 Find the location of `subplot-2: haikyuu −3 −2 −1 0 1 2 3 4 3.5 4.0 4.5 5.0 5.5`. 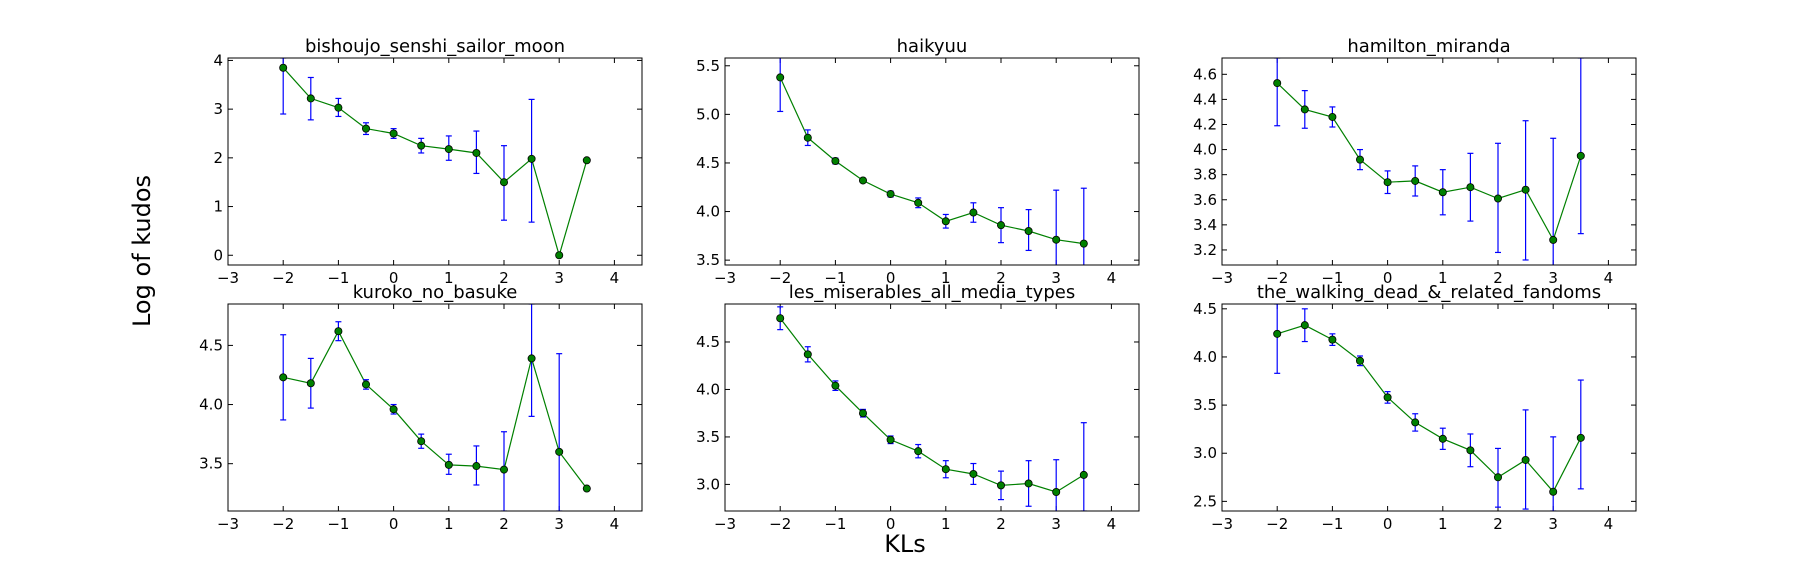

subplot-2: haikyuu −3 −2 −1 0 1 2 3 4 3.5 4.0 4.5 5.0 5.5 is located at coordinates (918, 161).